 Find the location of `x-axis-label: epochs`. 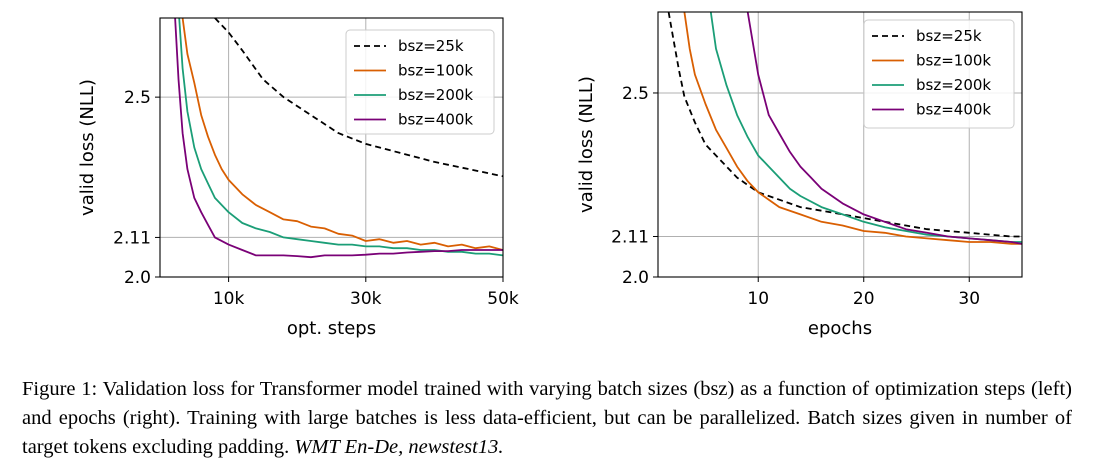

x-axis-label: epochs is located at coordinates (840, 328).